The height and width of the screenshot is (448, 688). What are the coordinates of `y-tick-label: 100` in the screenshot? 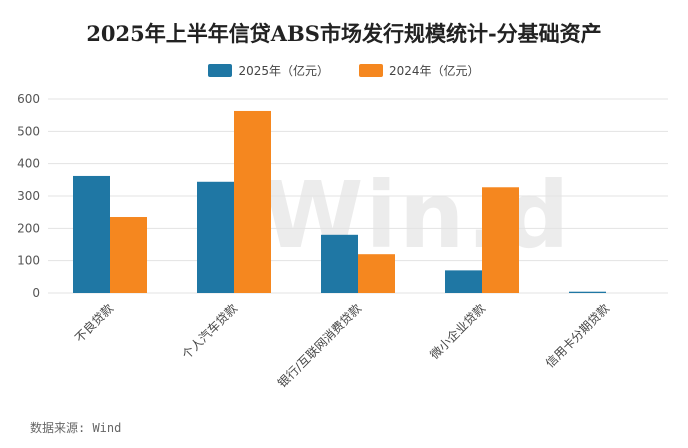 It's located at (28, 261).